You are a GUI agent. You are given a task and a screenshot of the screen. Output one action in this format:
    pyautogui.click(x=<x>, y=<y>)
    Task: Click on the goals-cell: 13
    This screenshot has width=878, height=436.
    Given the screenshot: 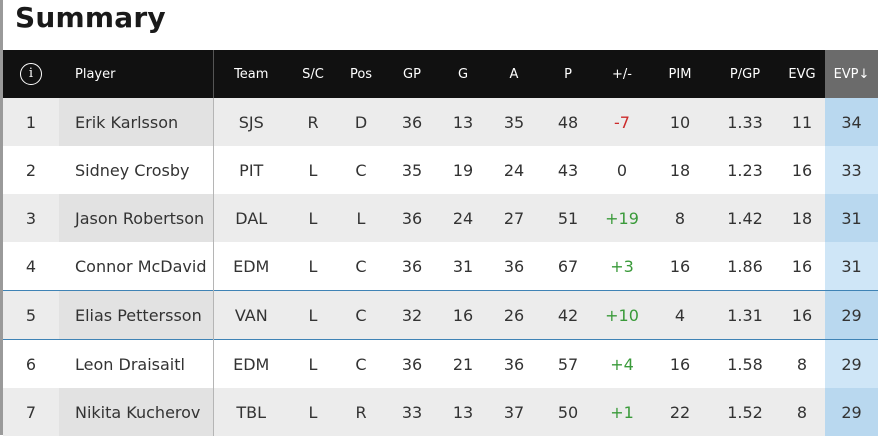 What is the action you would take?
    pyautogui.click(x=463, y=412)
    